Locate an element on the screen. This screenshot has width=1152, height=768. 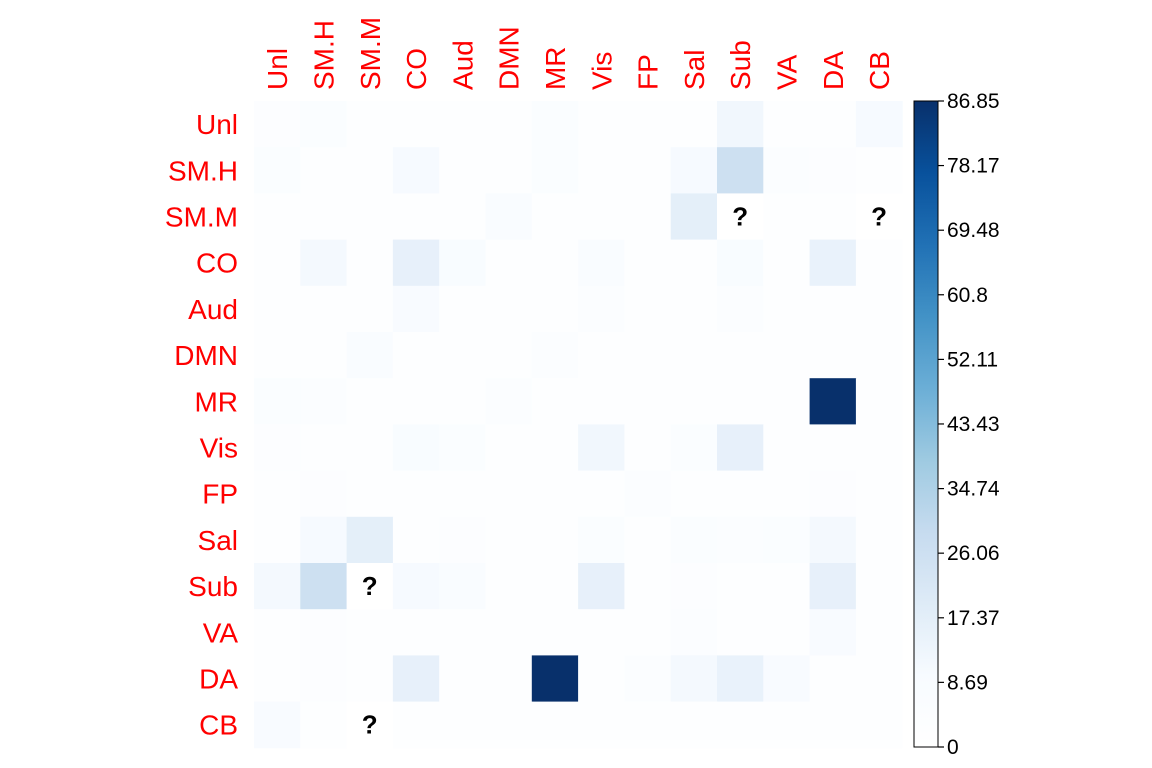
row-label: CB is located at coordinates (218, 725).